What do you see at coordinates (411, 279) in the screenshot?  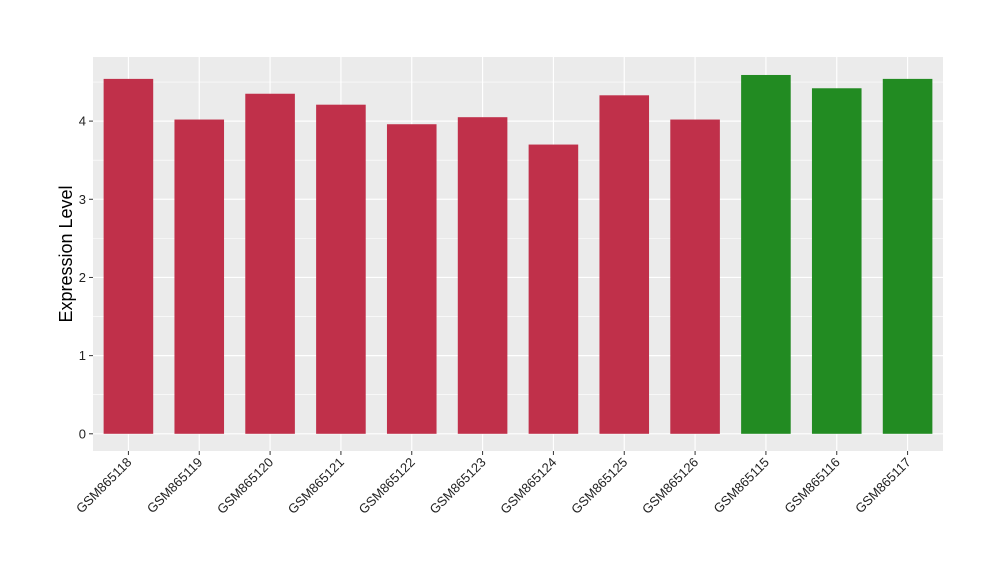 I see `bar-GSM865122` at bounding box center [411, 279].